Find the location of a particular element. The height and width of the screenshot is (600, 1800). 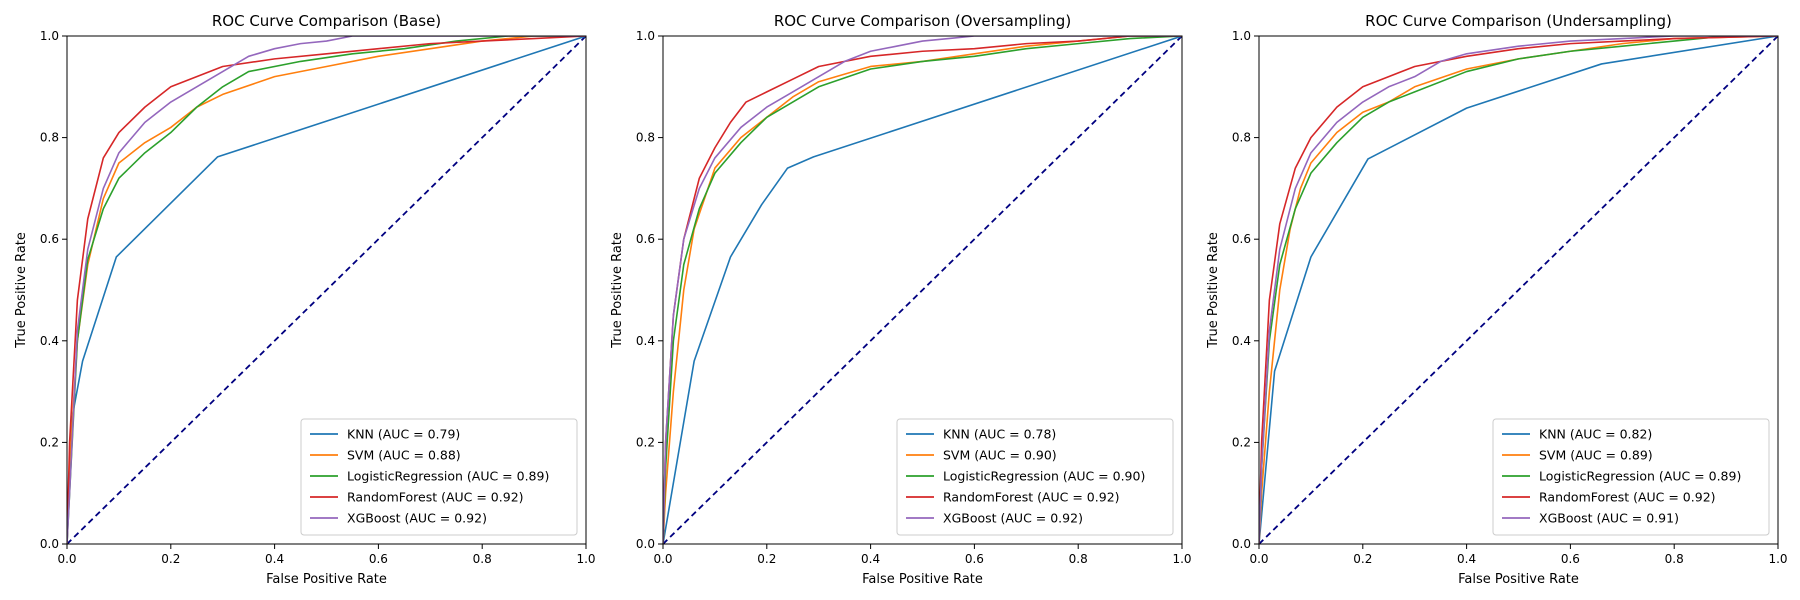

legend-entry: SVM (AUC = 0.88) is located at coordinates (404, 455).